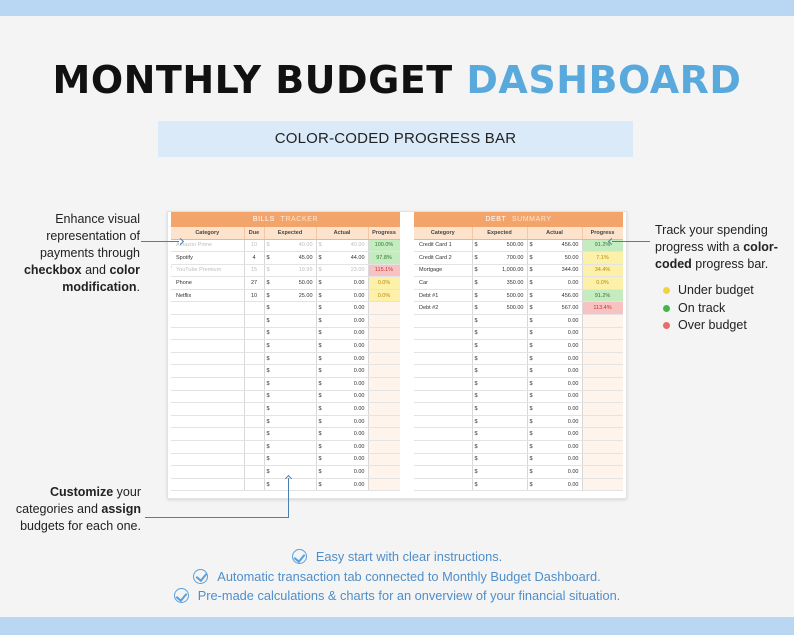 This screenshot has height=635, width=794. Describe the element at coordinates (443, 283) in the screenshot. I see `debt-category: Car` at that location.